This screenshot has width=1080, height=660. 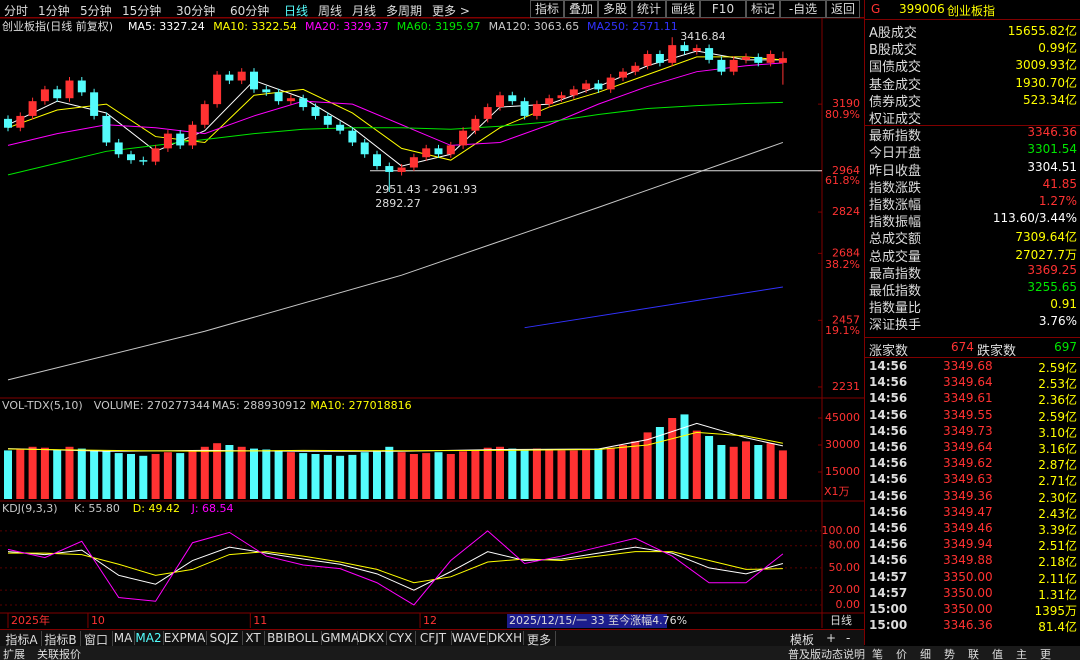 I want to click on volume-legend: MA10: 277018816, so click(x=360, y=405).